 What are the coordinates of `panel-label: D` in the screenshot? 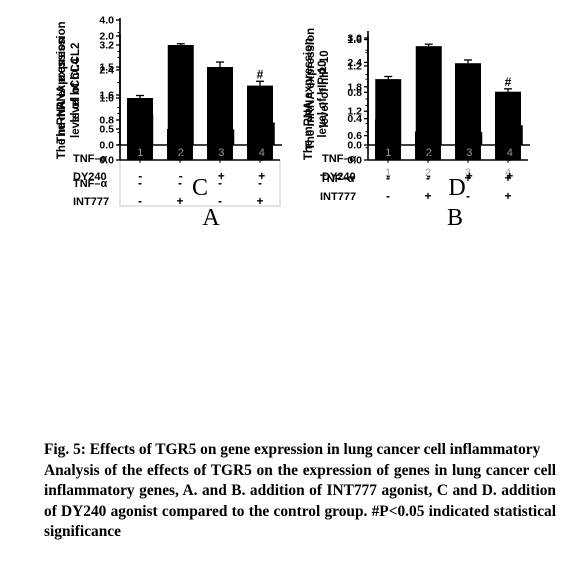 It's located at (456, 188).